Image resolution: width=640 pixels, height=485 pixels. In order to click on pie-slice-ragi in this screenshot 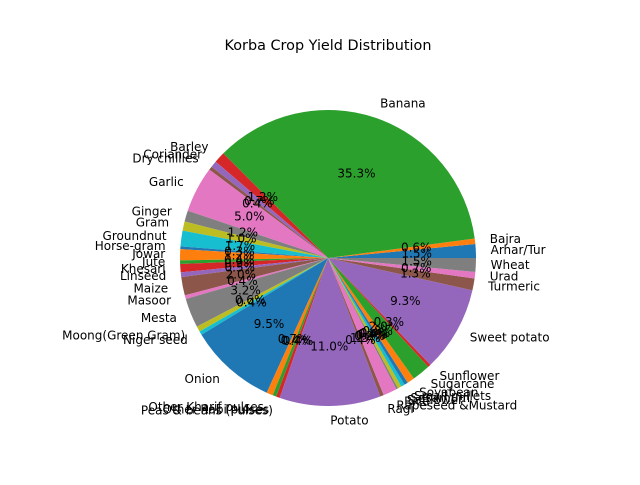, I will do `click(356, 327)`.